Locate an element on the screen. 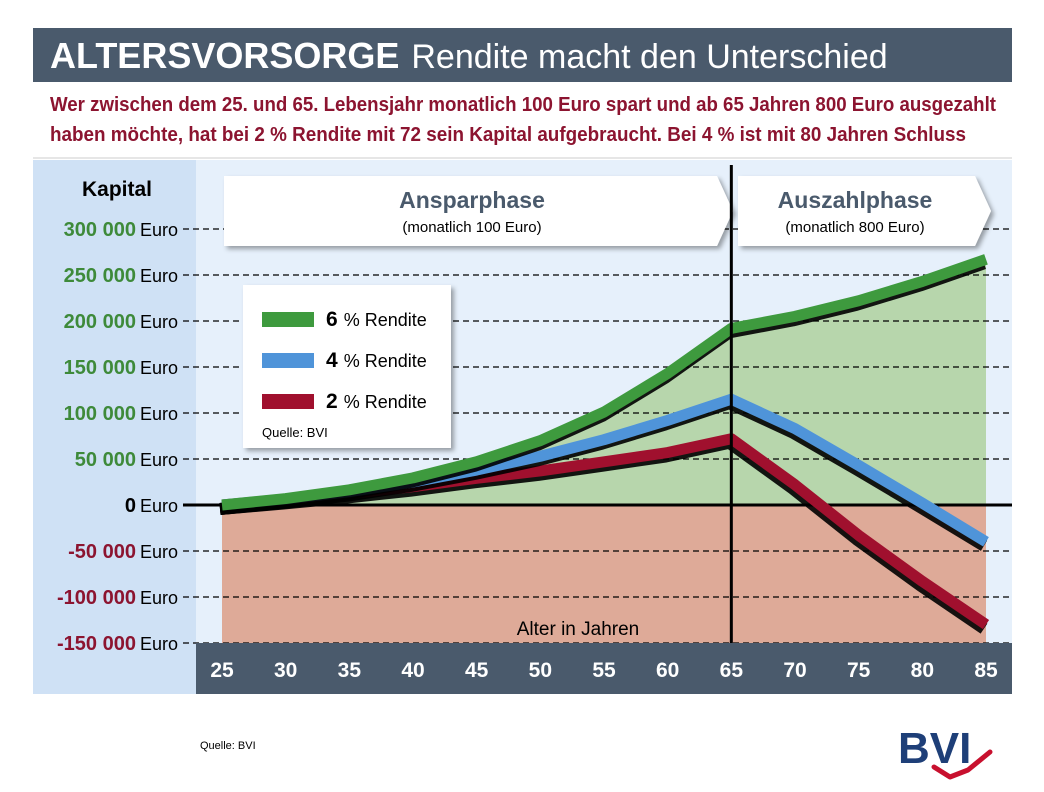 This screenshot has width=1044, height=792. legend-source: Quelle: BVI is located at coordinates (295, 432).